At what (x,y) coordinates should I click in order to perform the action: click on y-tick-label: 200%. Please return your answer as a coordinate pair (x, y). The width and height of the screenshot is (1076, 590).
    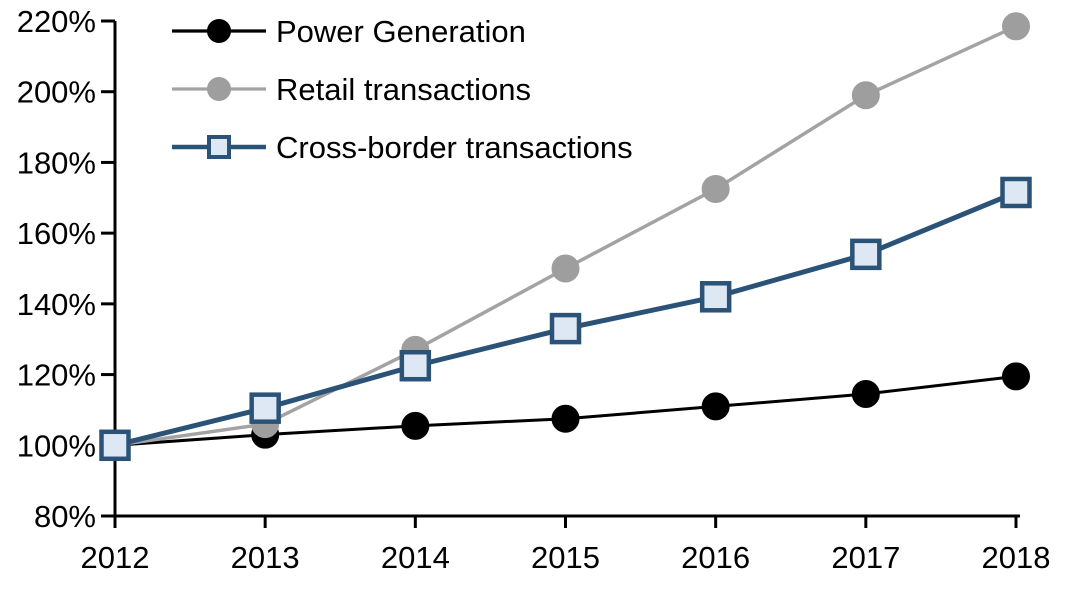
    Looking at the image, I should click on (56, 92).